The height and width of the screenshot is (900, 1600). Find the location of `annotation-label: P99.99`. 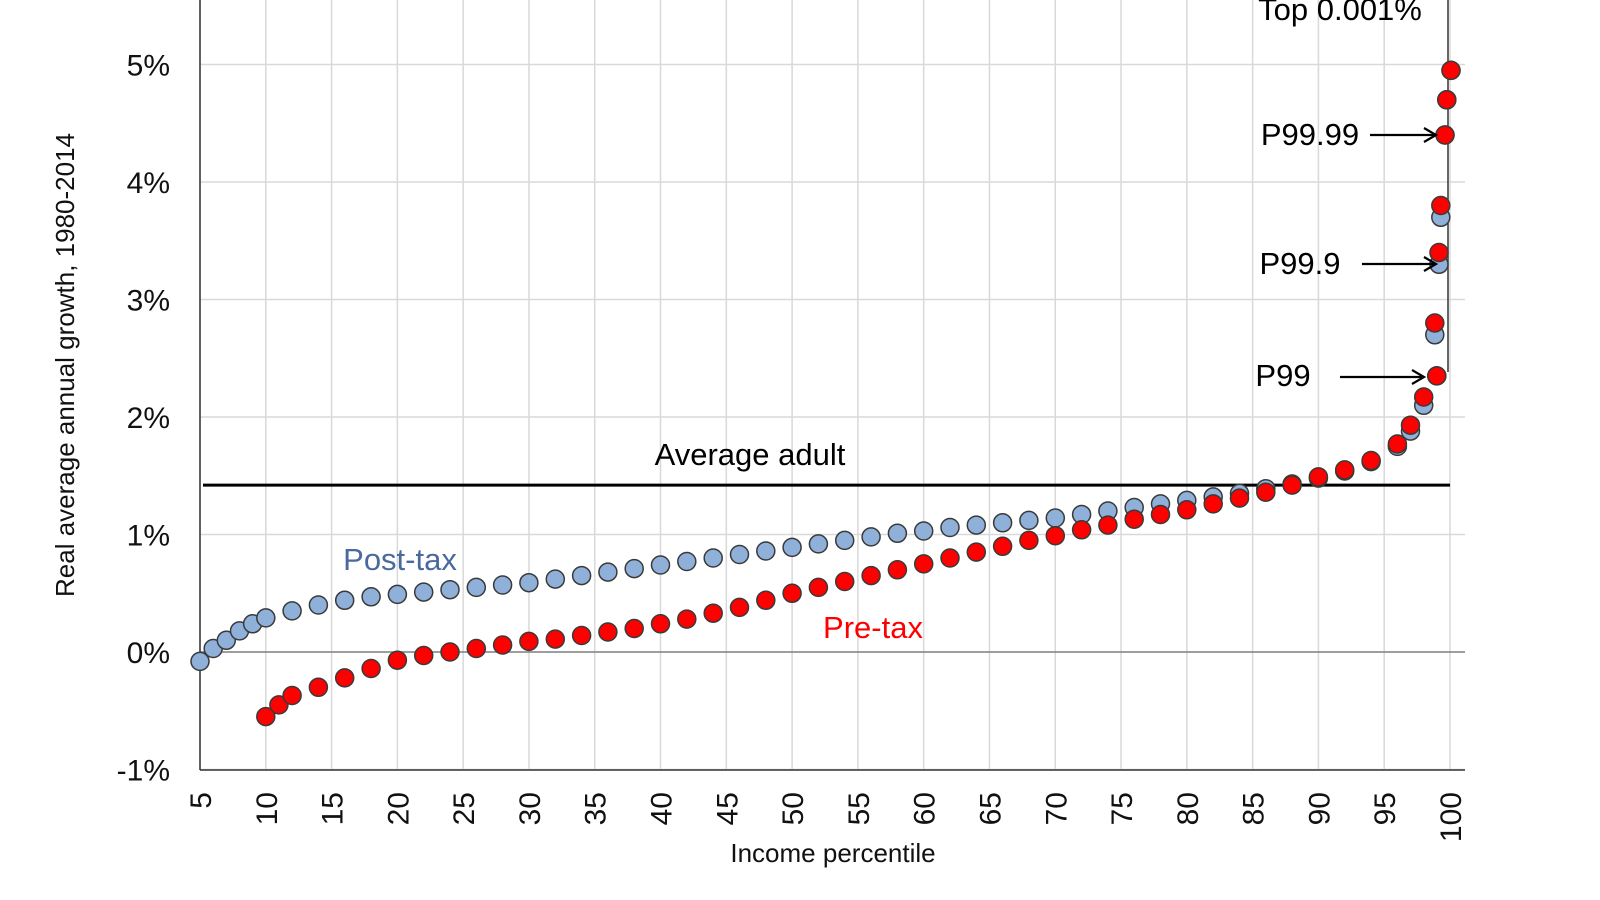

annotation-label: P99.99 is located at coordinates (1310, 134).